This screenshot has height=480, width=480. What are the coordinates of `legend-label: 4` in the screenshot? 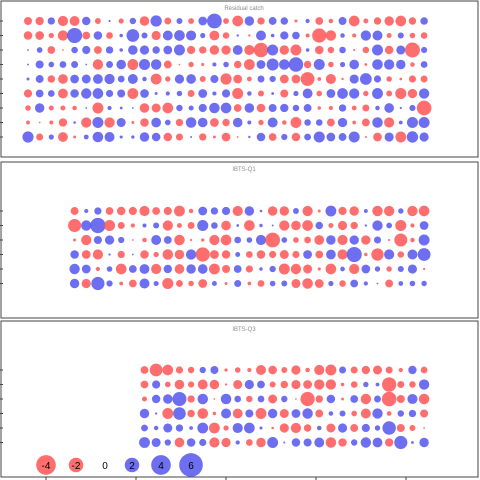 It's located at (161, 466).